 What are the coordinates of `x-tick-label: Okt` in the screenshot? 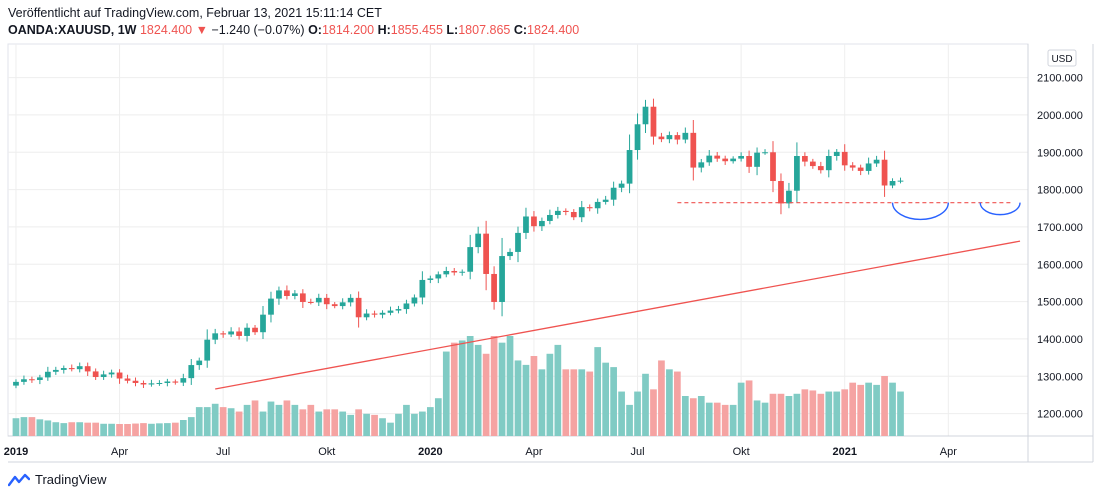 It's located at (741, 452).